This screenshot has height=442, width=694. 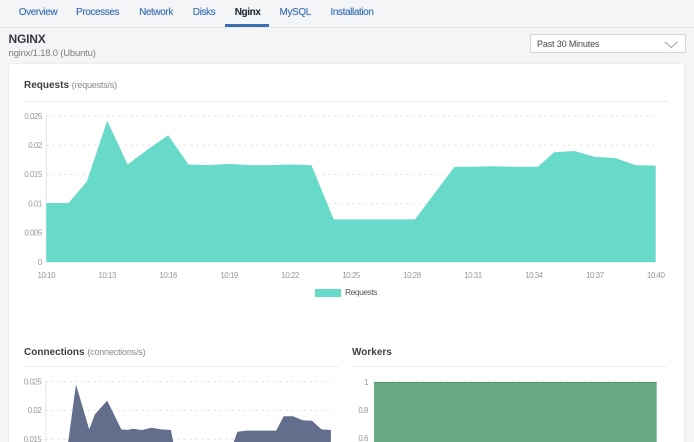 What do you see at coordinates (656, 275) in the screenshot?
I see `svg-text: 10:40` at bounding box center [656, 275].